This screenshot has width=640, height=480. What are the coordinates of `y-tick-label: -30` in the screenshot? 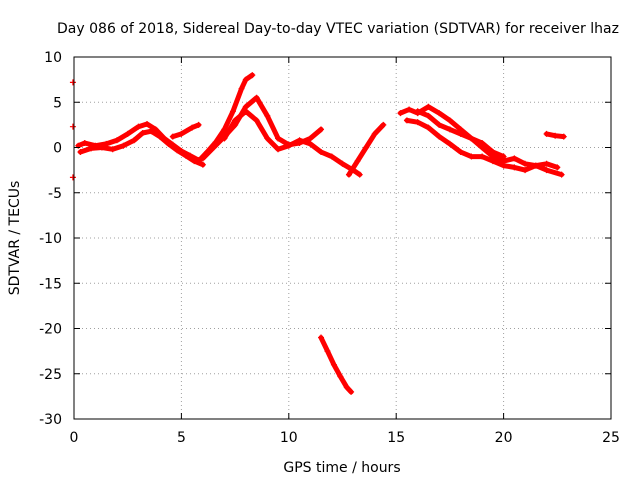 It's located at (50, 420).